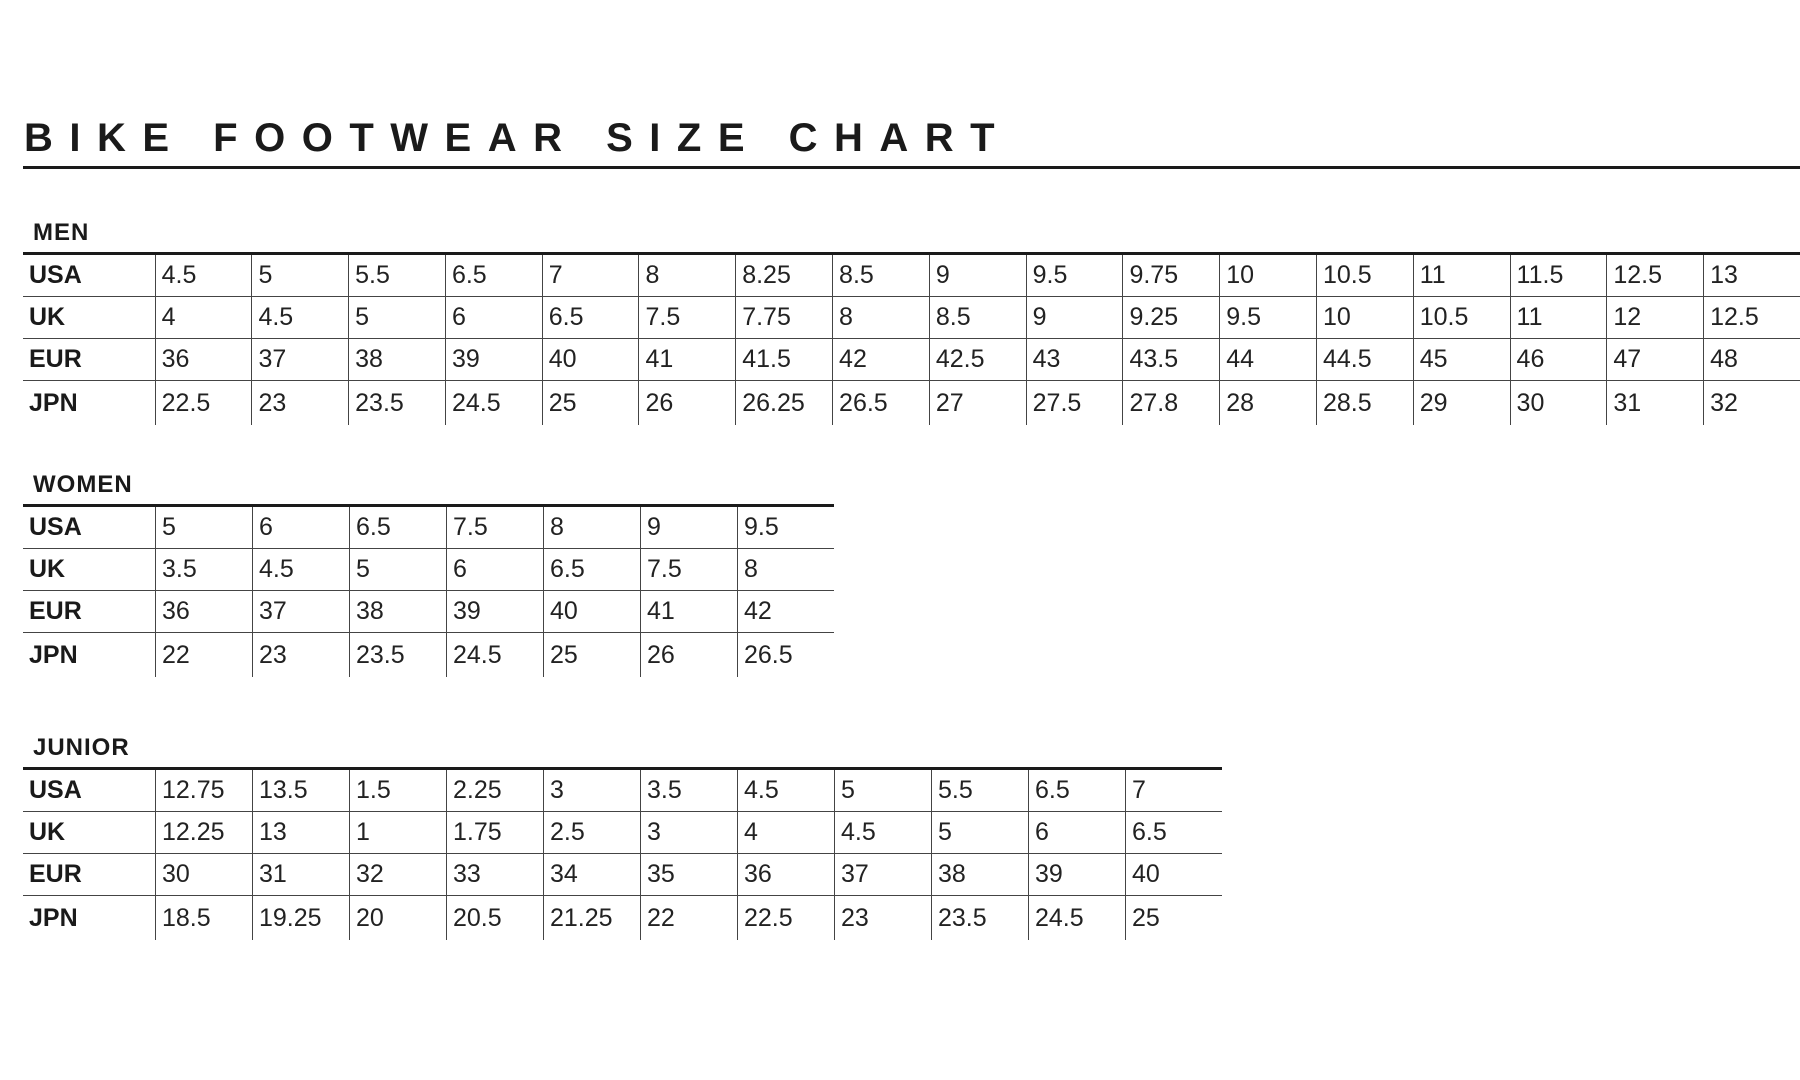 This screenshot has width=1800, height=1080. Describe the element at coordinates (204, 917) in the screenshot. I see `size-cell: 18.5` at that location.